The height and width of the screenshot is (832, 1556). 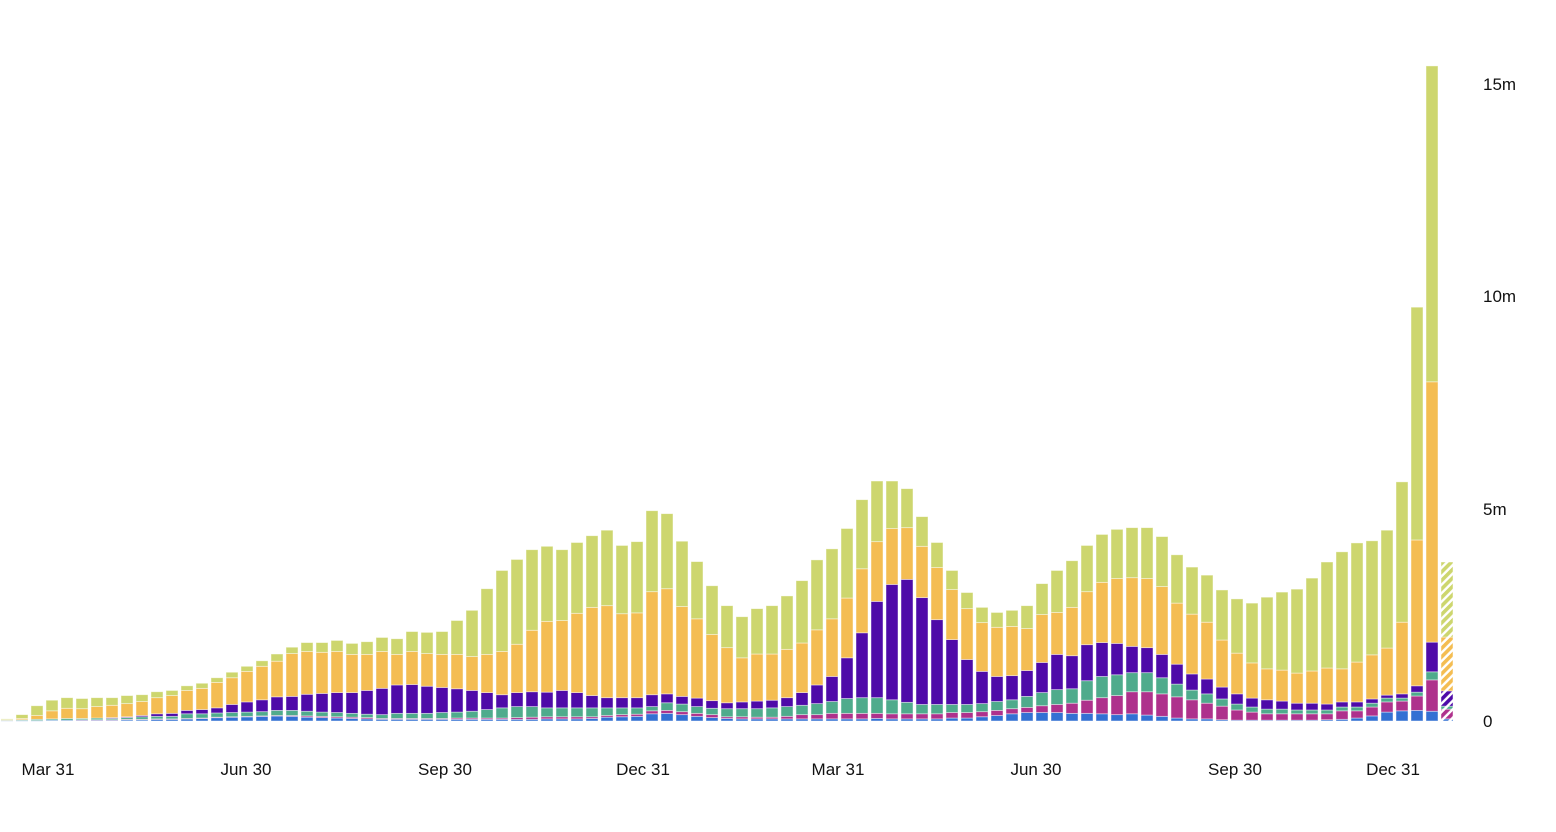 What do you see at coordinates (48, 769) in the screenshot?
I see `x-tick-label: Mar 31` at bounding box center [48, 769].